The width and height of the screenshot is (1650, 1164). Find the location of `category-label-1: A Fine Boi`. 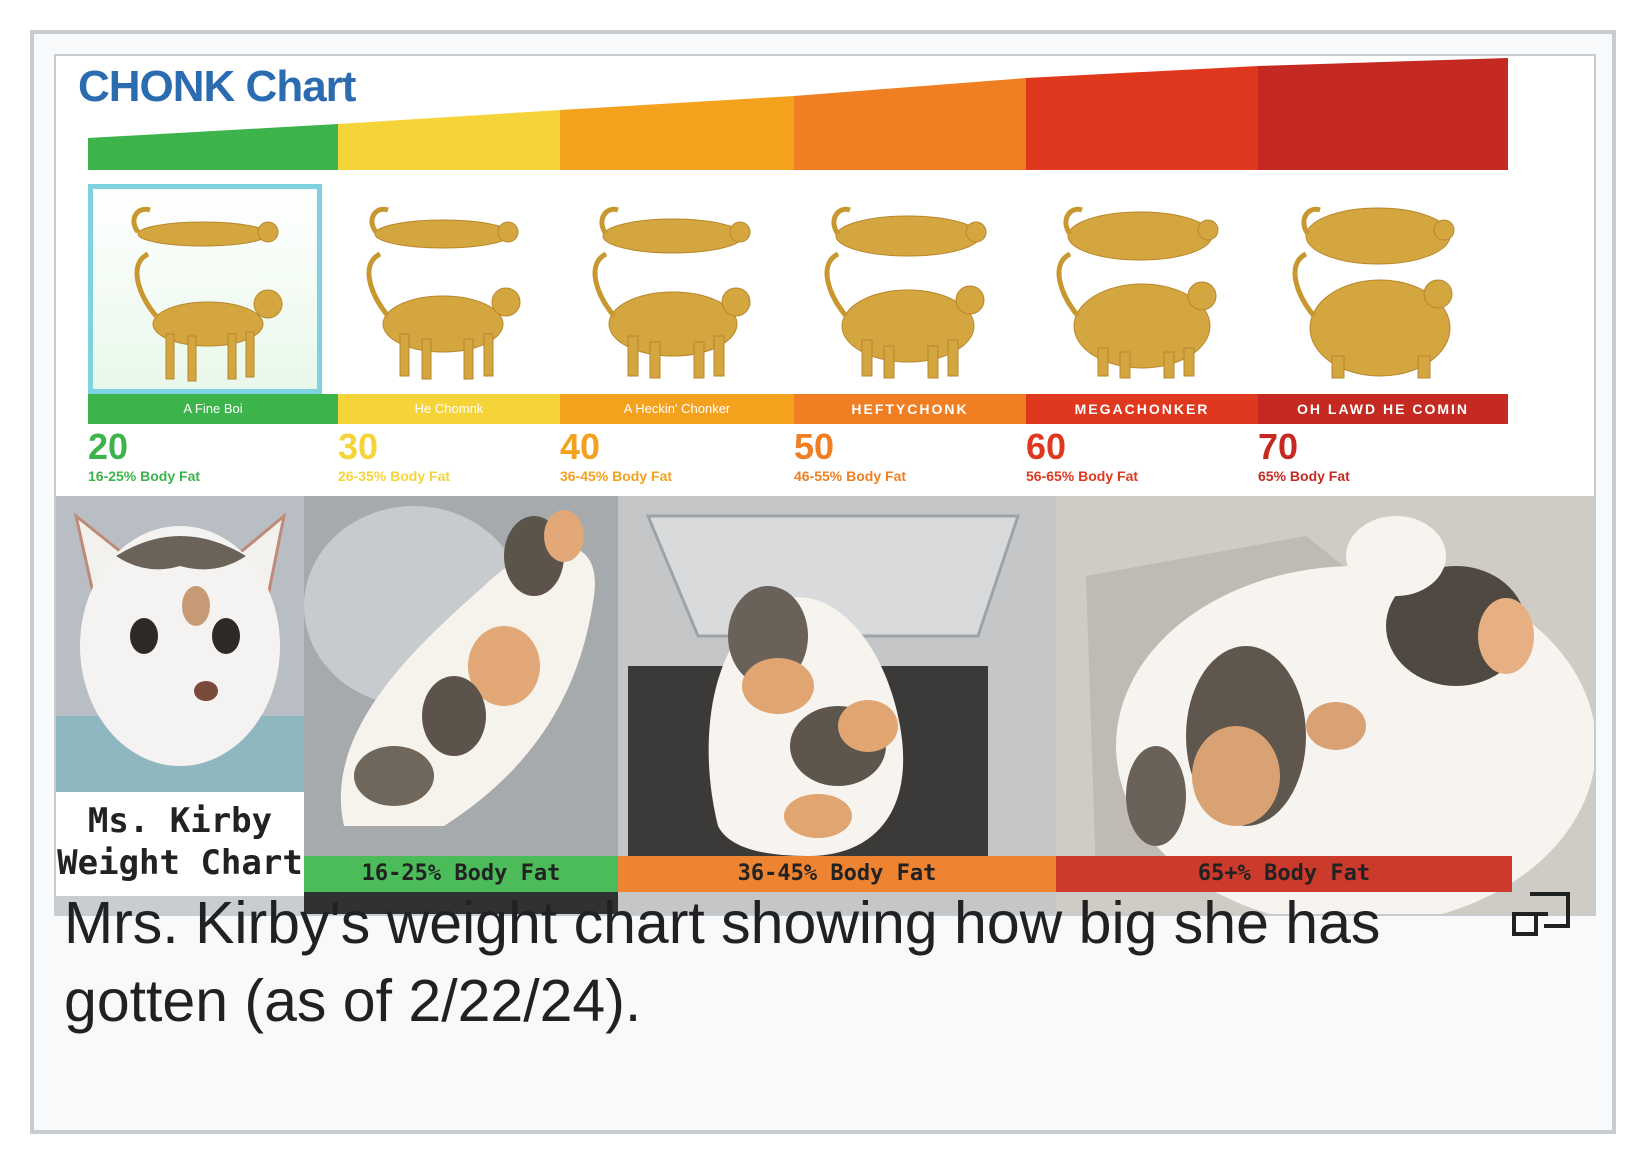

category-label-1: A Fine Boi is located at coordinates (213, 409).